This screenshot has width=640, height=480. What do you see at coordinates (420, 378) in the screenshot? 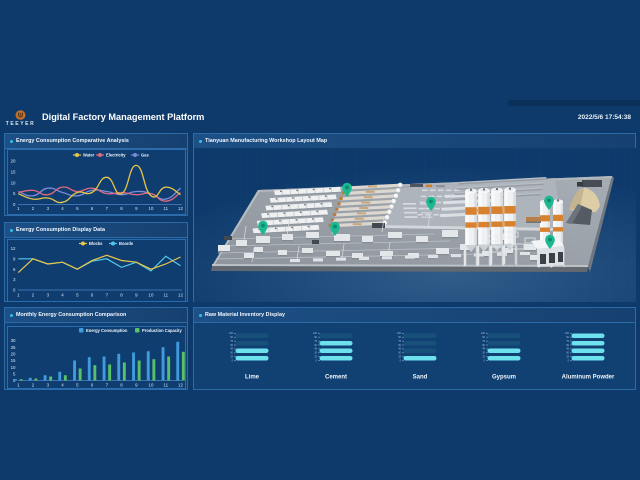
I see `svg-text: Sand` at bounding box center [420, 378].